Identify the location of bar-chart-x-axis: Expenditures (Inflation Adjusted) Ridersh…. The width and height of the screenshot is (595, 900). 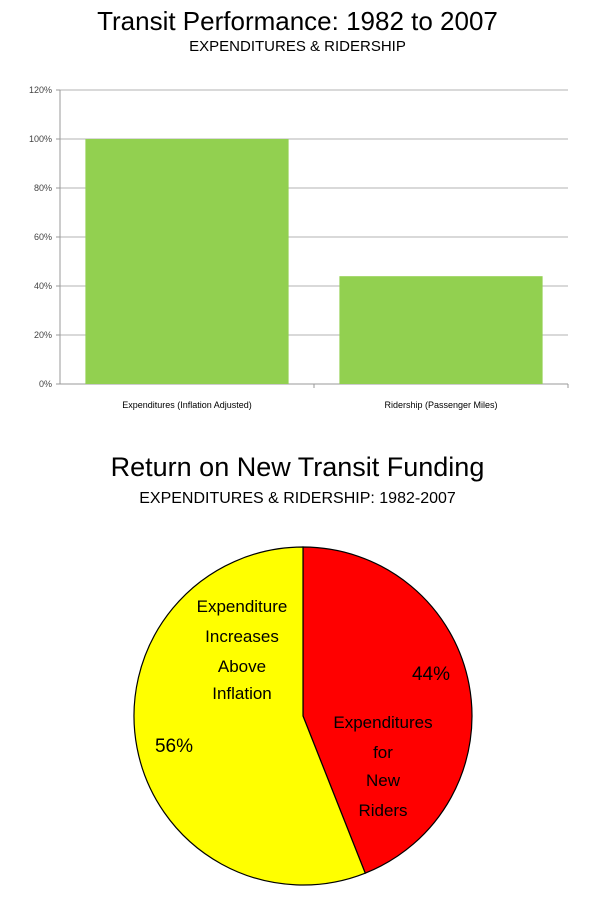
(345, 397).